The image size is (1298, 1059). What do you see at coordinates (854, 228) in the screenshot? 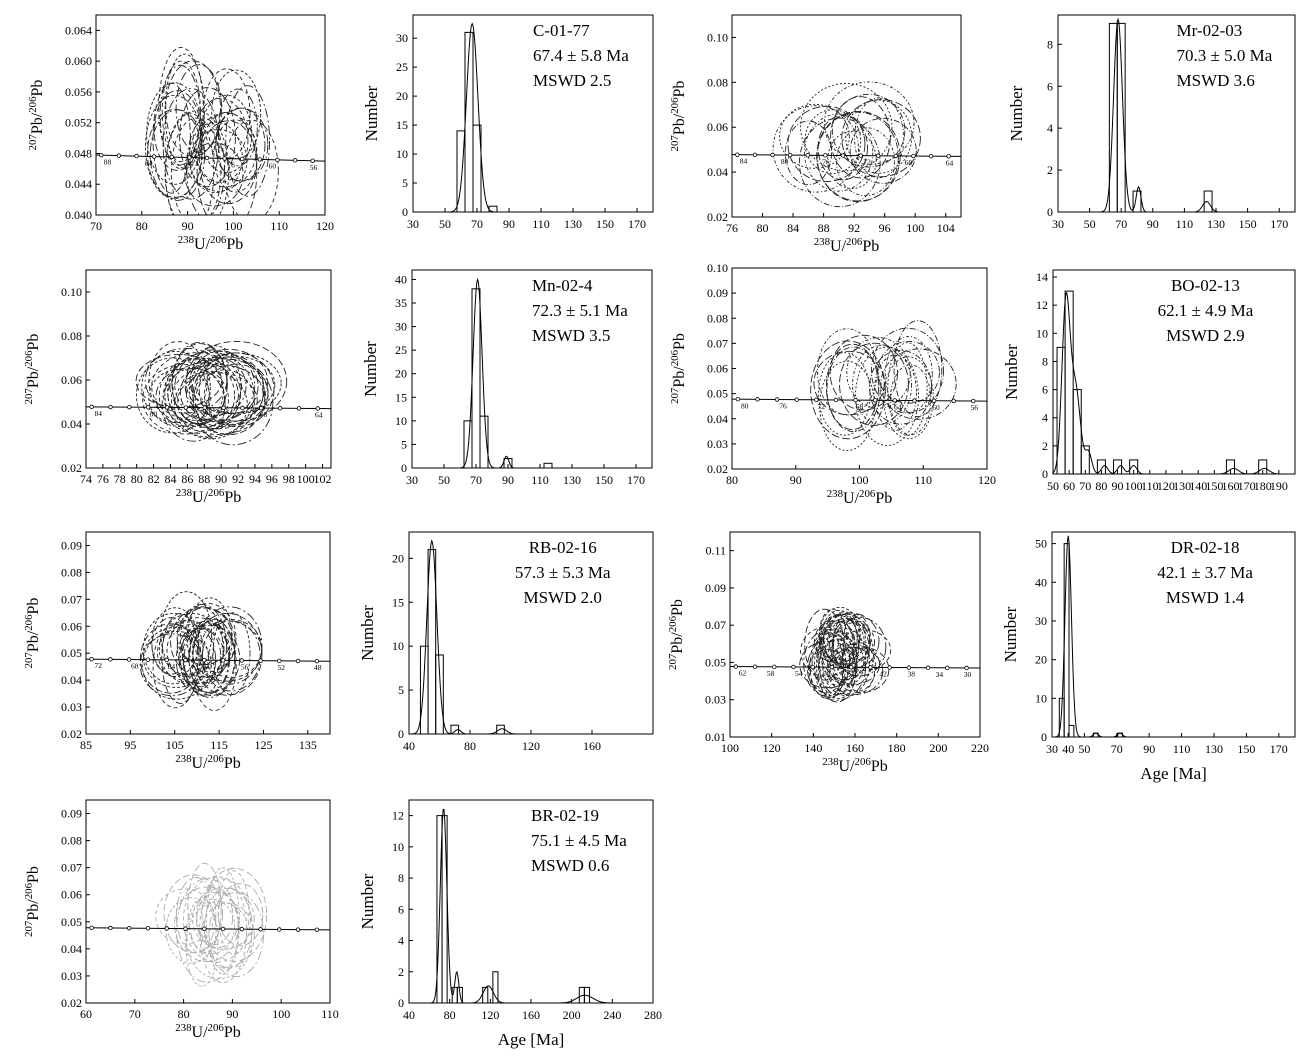
I see `x-tick-label: 92` at bounding box center [854, 228].